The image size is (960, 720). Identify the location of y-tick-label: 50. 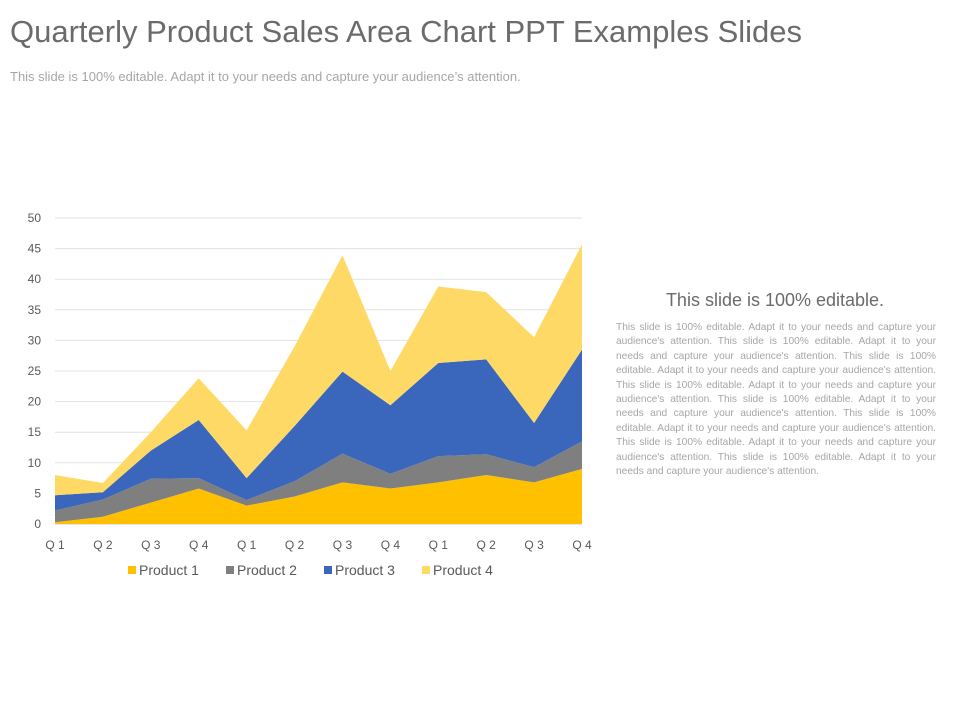
(35, 218).